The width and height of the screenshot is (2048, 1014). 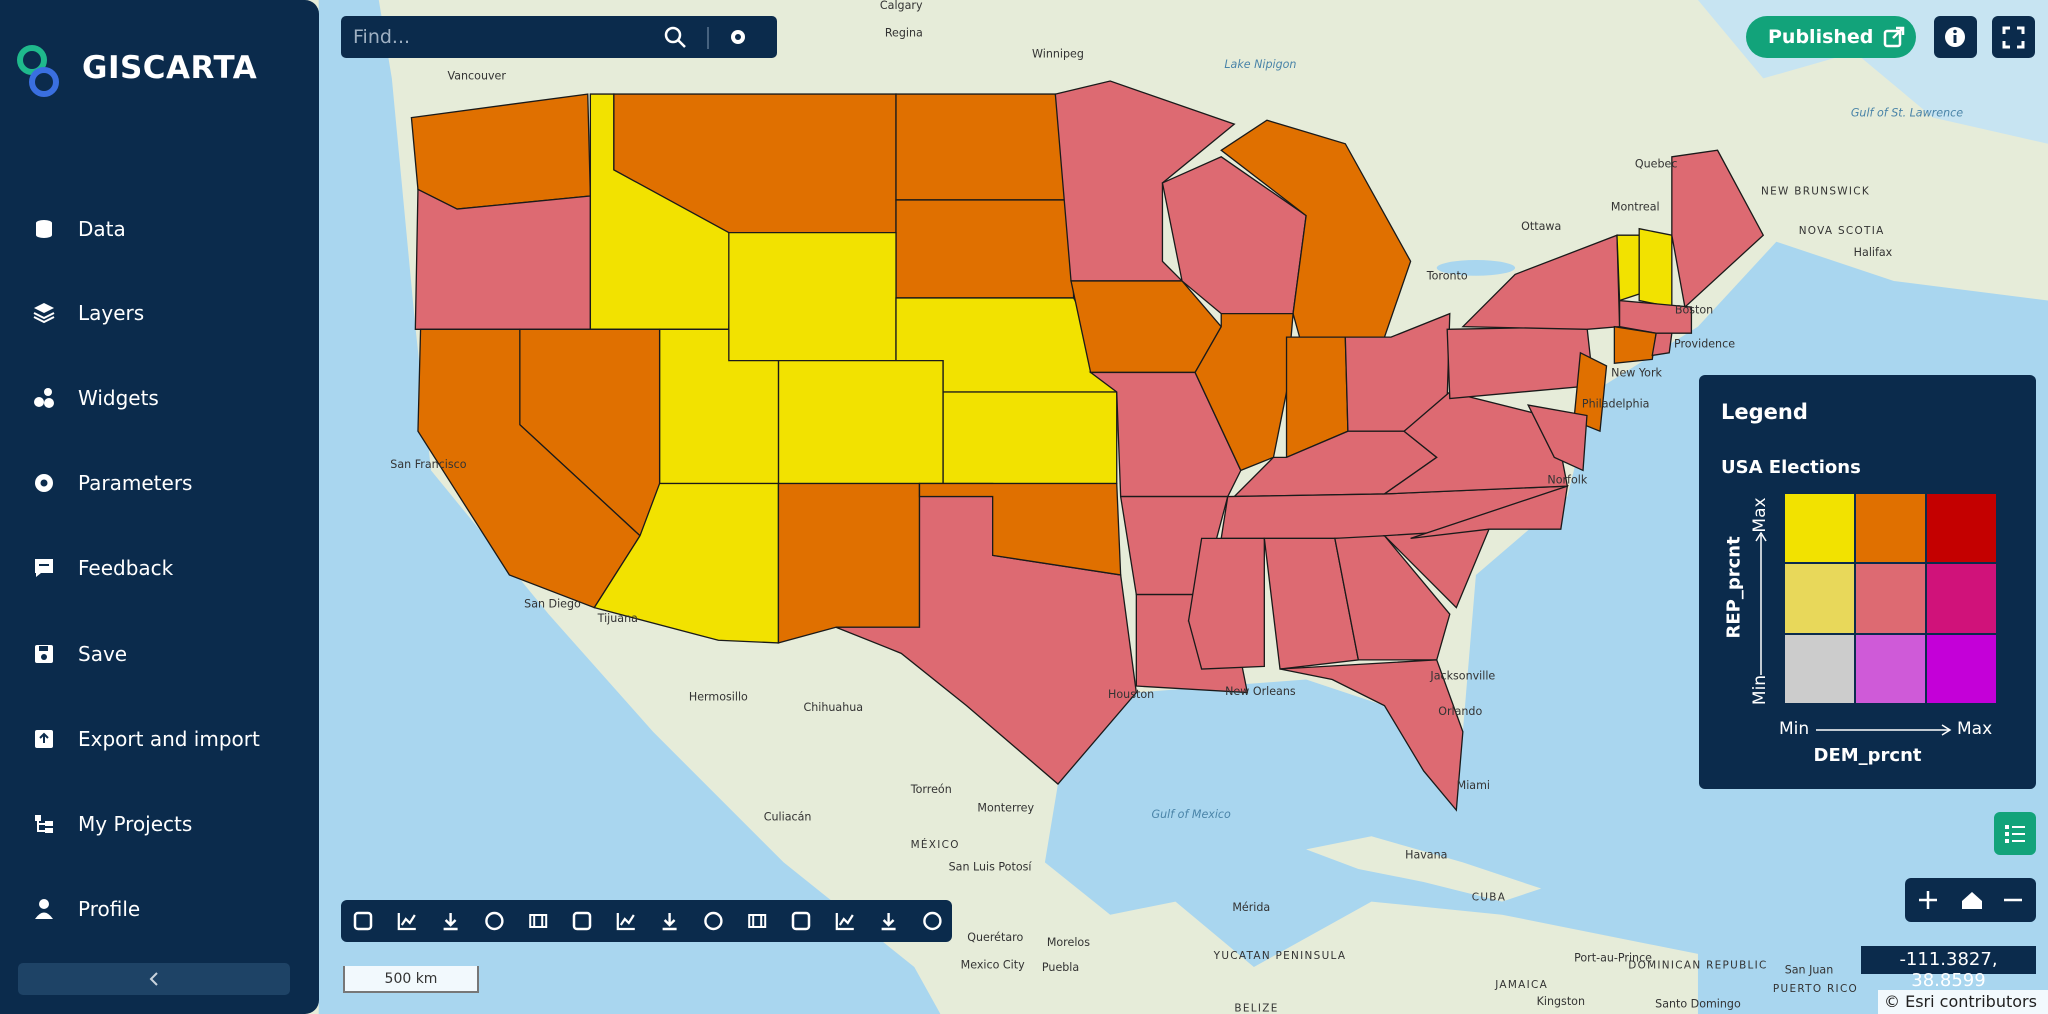 What do you see at coordinates (1613, 958) in the screenshot?
I see `place-label: Port-au-Prince` at bounding box center [1613, 958].